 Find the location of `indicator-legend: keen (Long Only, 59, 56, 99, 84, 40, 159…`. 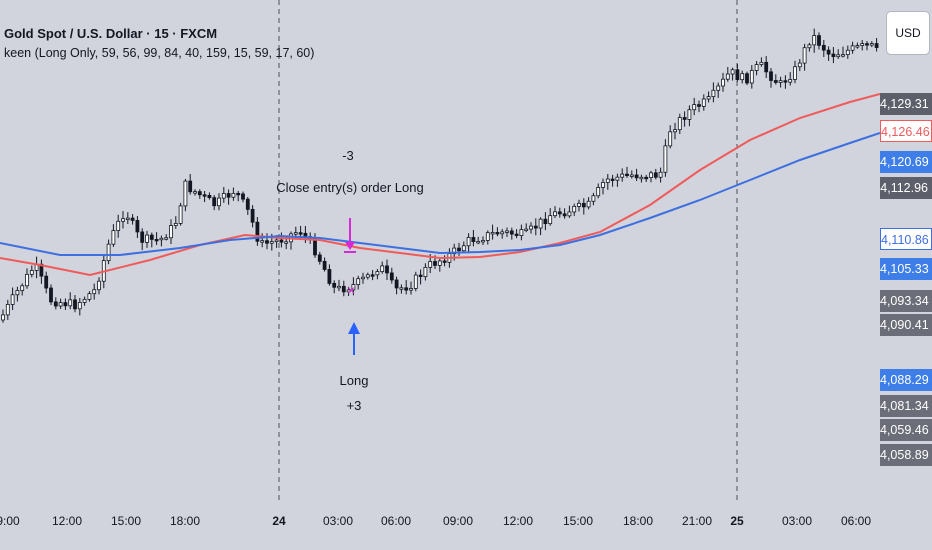

indicator-legend: keen (Long Only, 59, 56, 99, 84, 40, 159… is located at coordinates (159, 53).